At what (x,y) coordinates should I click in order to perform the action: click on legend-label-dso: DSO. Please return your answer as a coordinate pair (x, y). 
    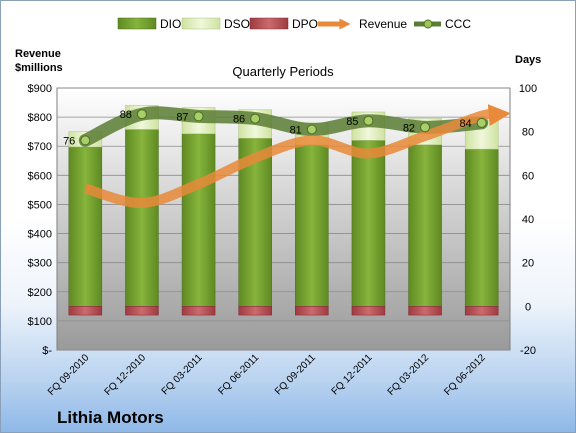
    Looking at the image, I should click on (237, 24).